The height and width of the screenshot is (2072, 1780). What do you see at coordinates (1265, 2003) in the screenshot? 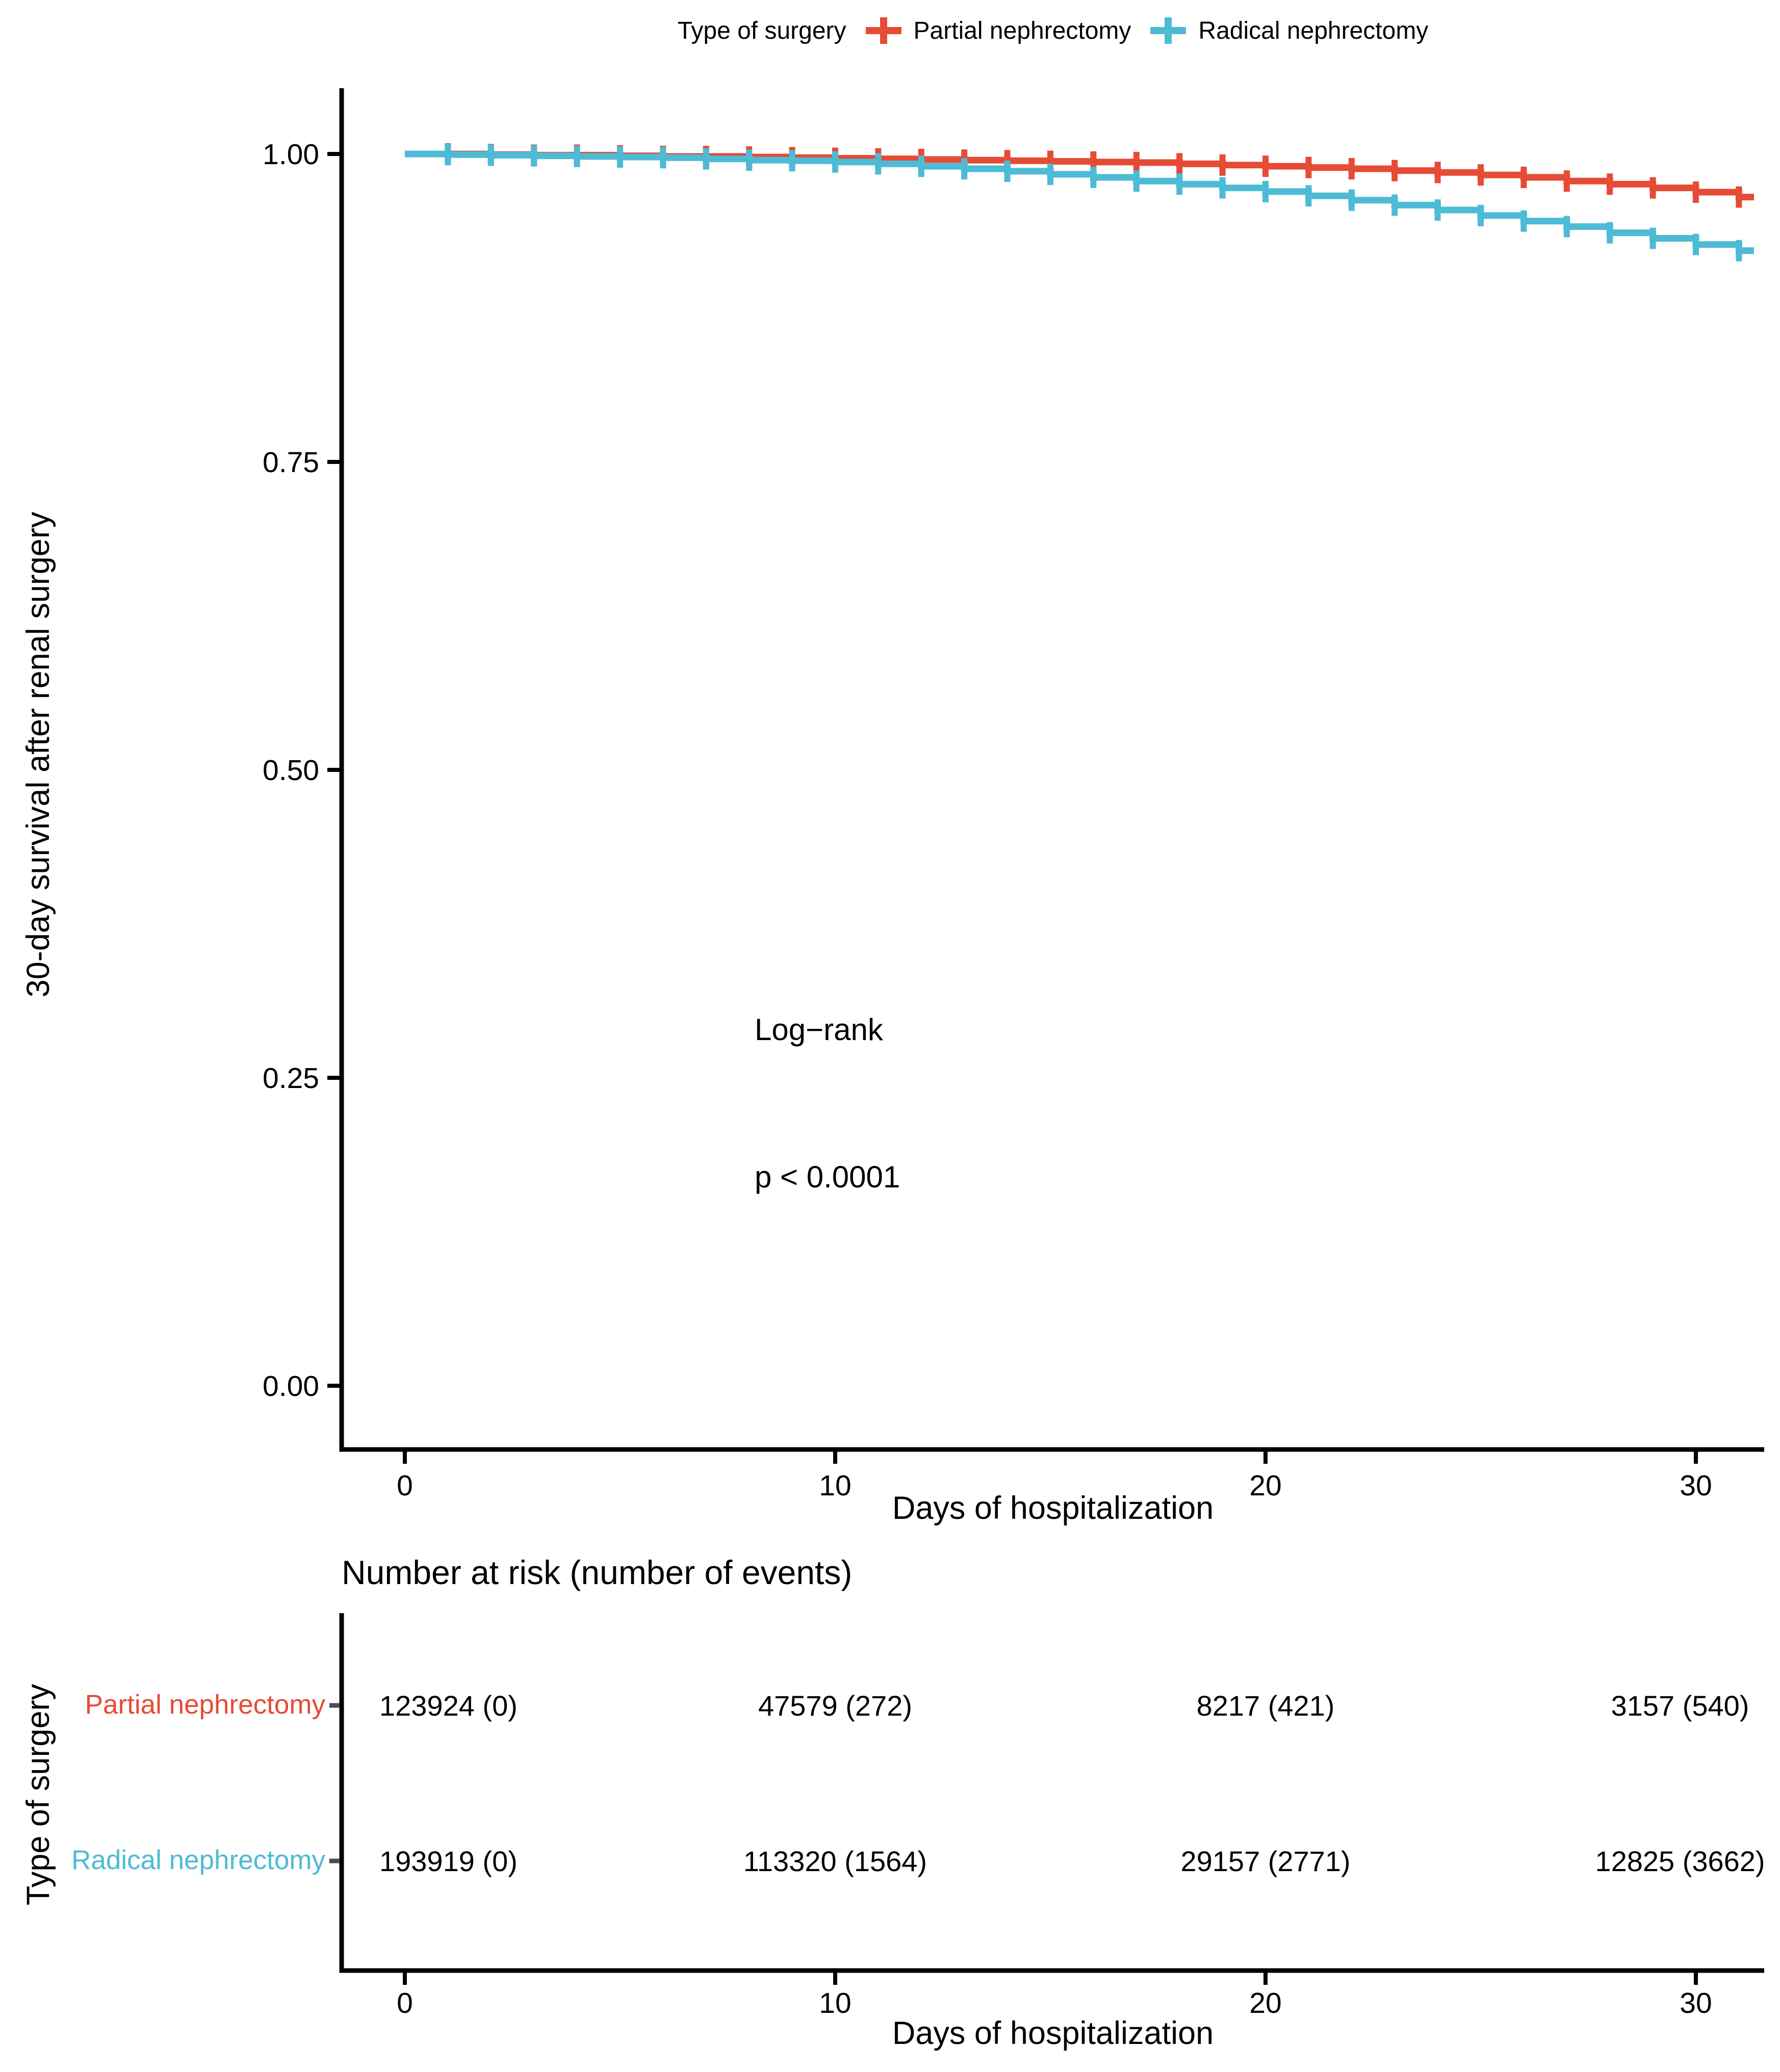
I see `table-x-tick-label: 20` at bounding box center [1265, 2003].